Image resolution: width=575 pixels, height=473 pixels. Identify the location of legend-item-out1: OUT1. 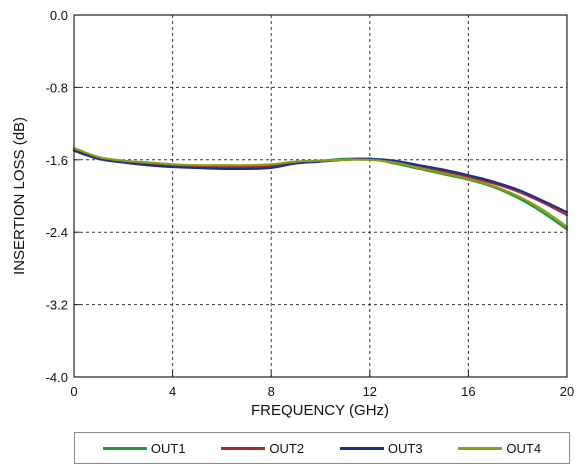
(144, 448).